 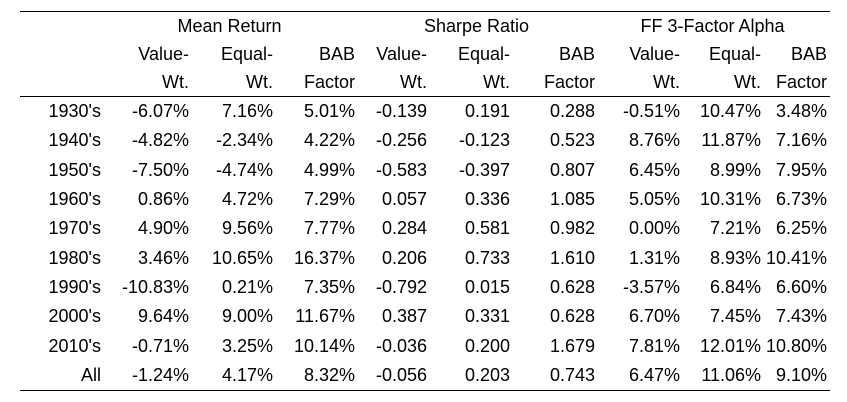 What do you see at coordinates (231, 25) in the screenshot?
I see `group-header-mean-return: Mean Return` at bounding box center [231, 25].